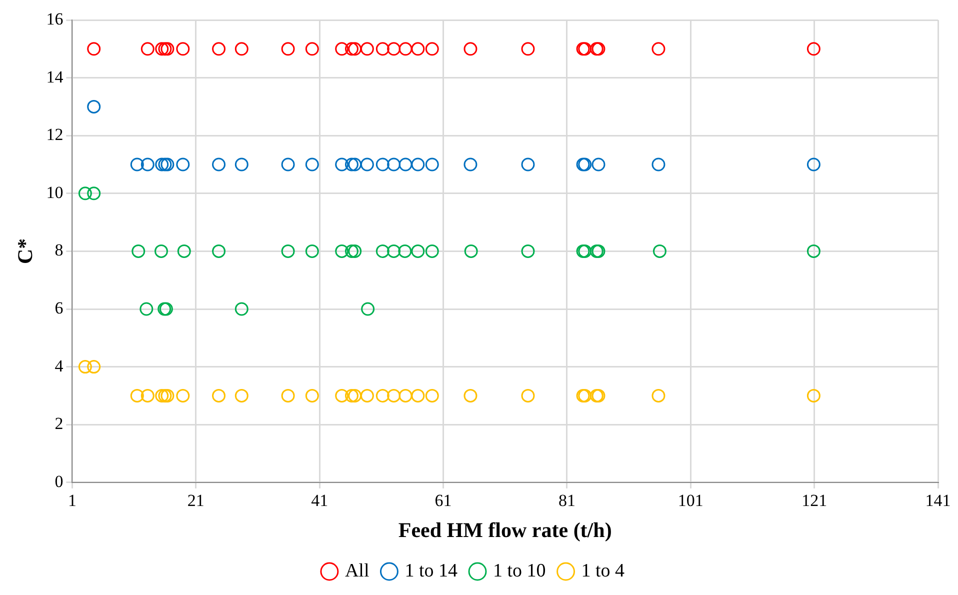 Image resolution: width=958 pixels, height=595 pixels. Describe the element at coordinates (55, 134) in the screenshot. I see `y-tick-label: 12` at that location.